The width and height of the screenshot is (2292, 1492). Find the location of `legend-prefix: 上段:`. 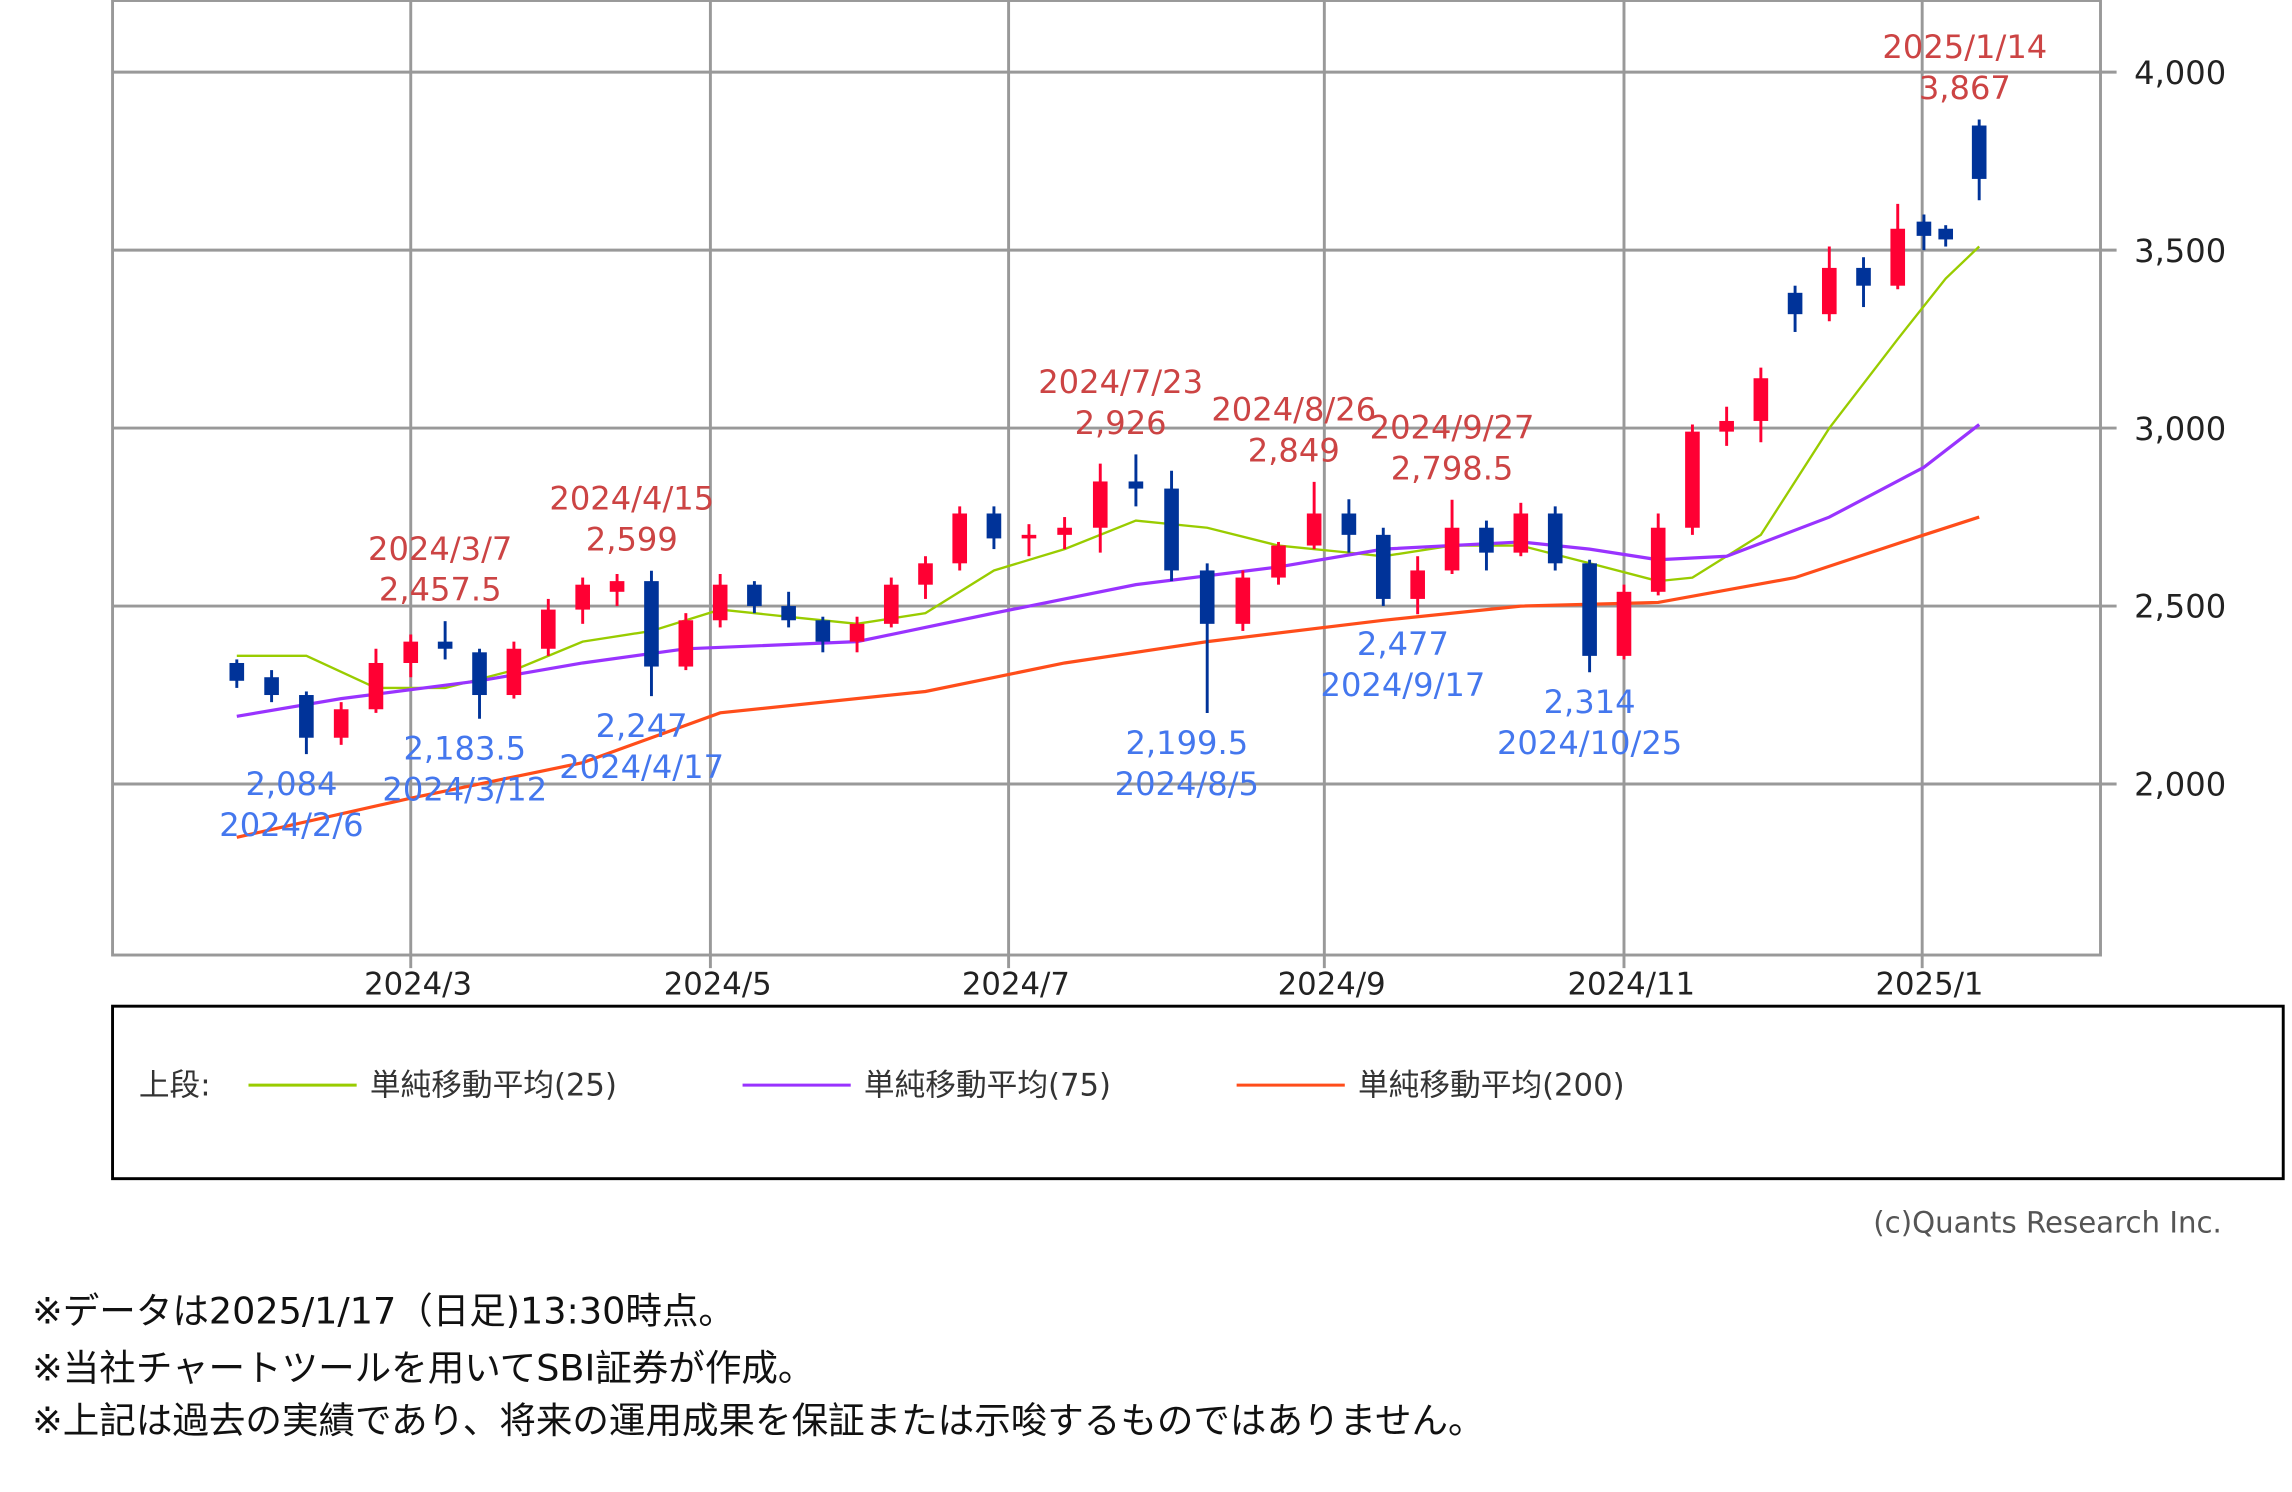

legend-prefix: 上段: is located at coordinates (175, 1085).